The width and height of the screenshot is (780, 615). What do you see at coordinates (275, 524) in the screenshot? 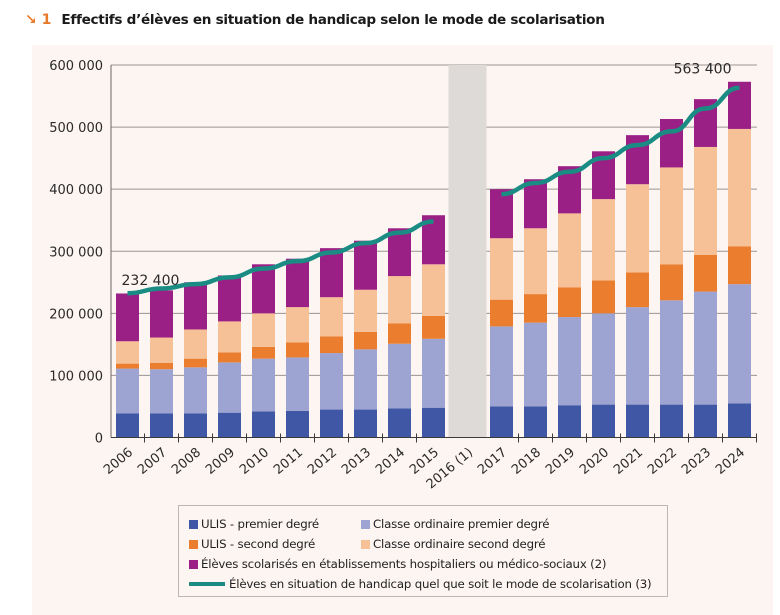
I see `legend-item-ulis-premier: ULIS - premier degré` at bounding box center [275, 524].